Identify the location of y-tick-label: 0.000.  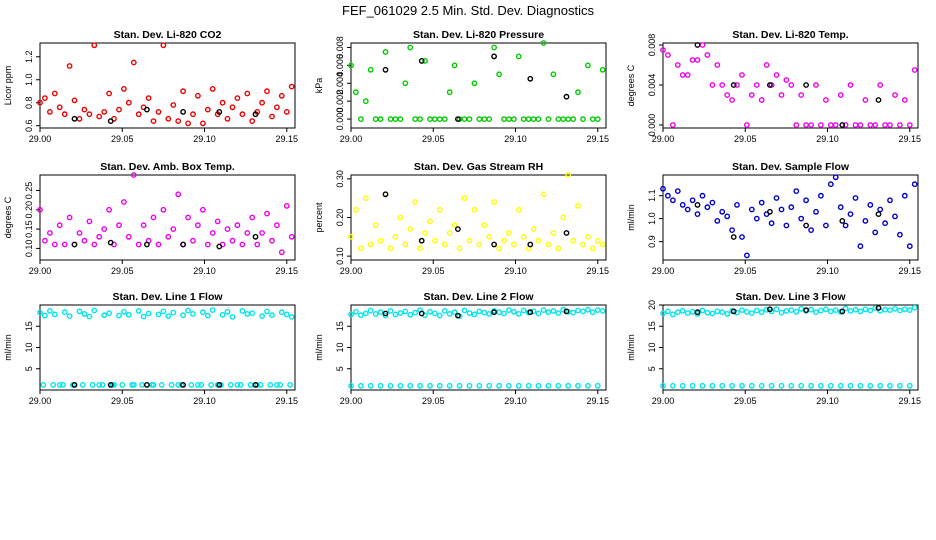
(652, 125).